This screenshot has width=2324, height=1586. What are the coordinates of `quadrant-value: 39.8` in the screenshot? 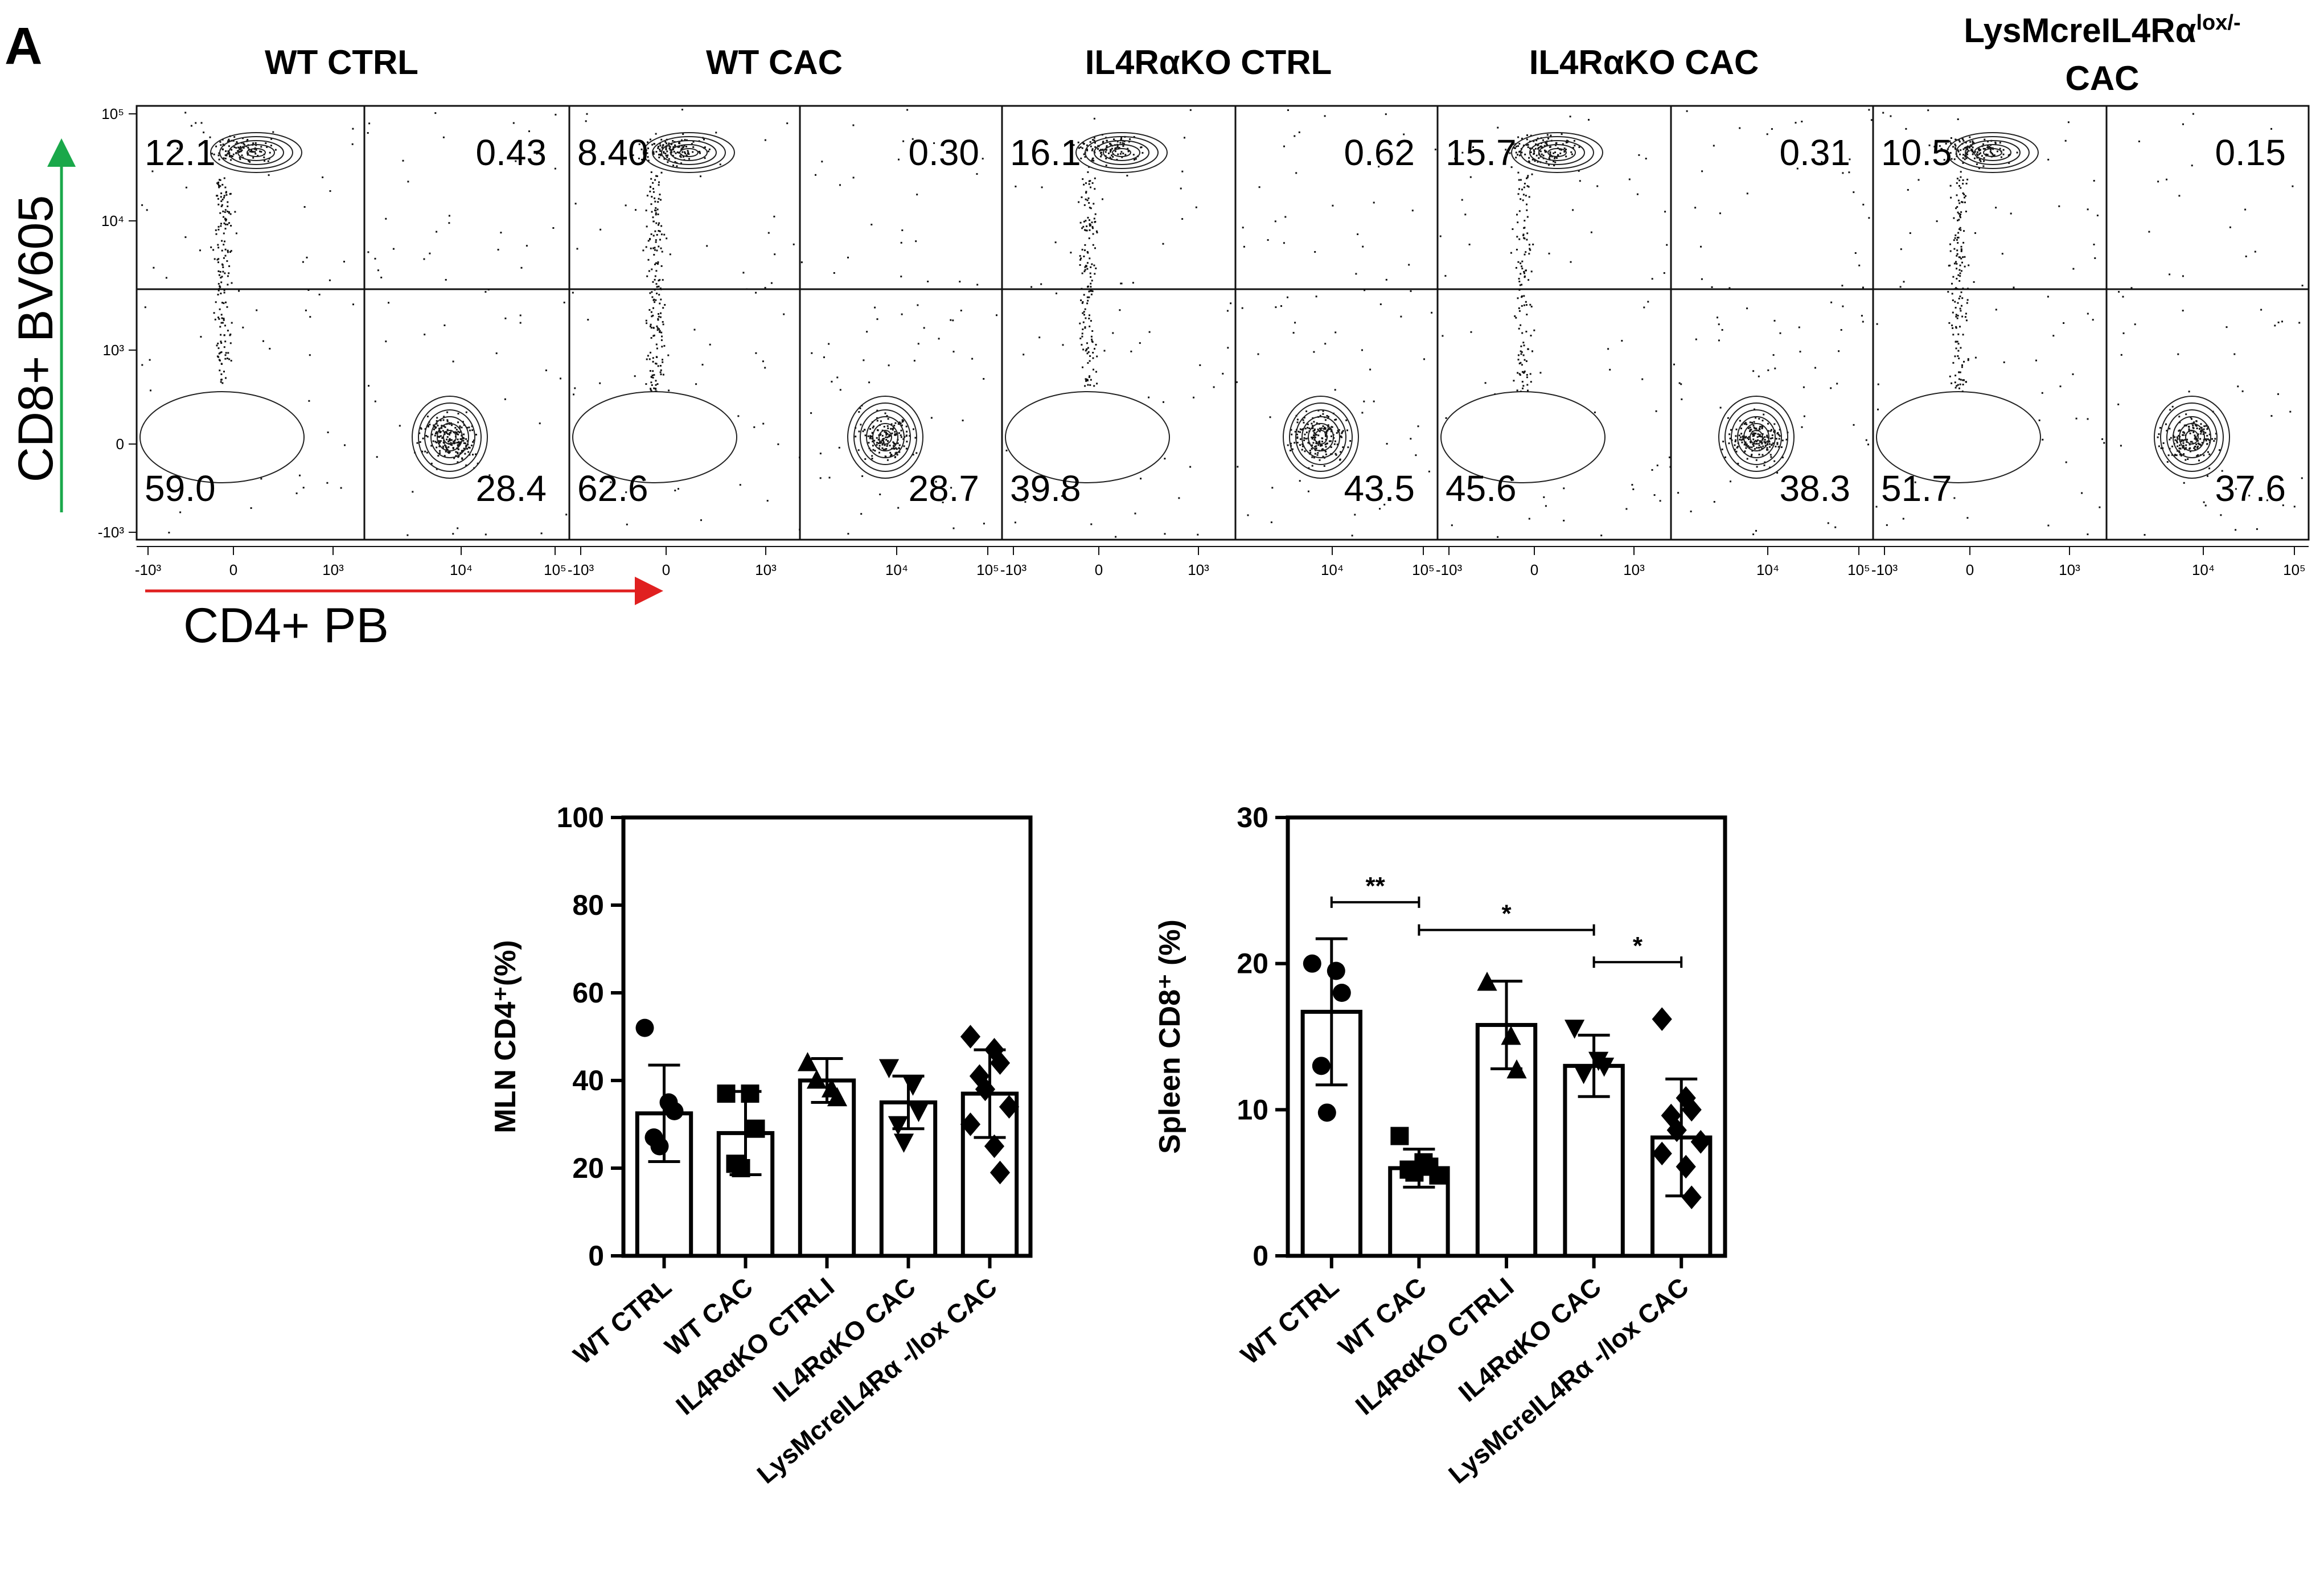 It's located at (1046, 488).